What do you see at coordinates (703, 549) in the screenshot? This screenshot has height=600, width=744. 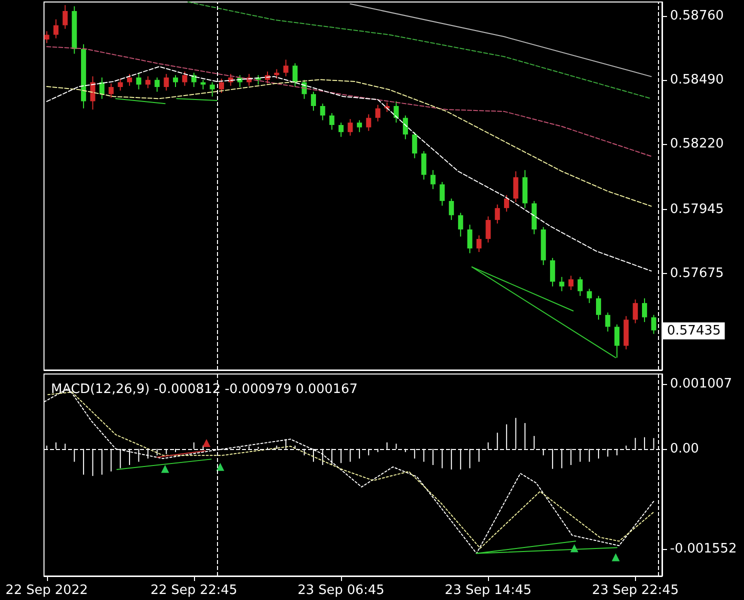 I see `y-tick-label: -0.001552` at bounding box center [703, 549].